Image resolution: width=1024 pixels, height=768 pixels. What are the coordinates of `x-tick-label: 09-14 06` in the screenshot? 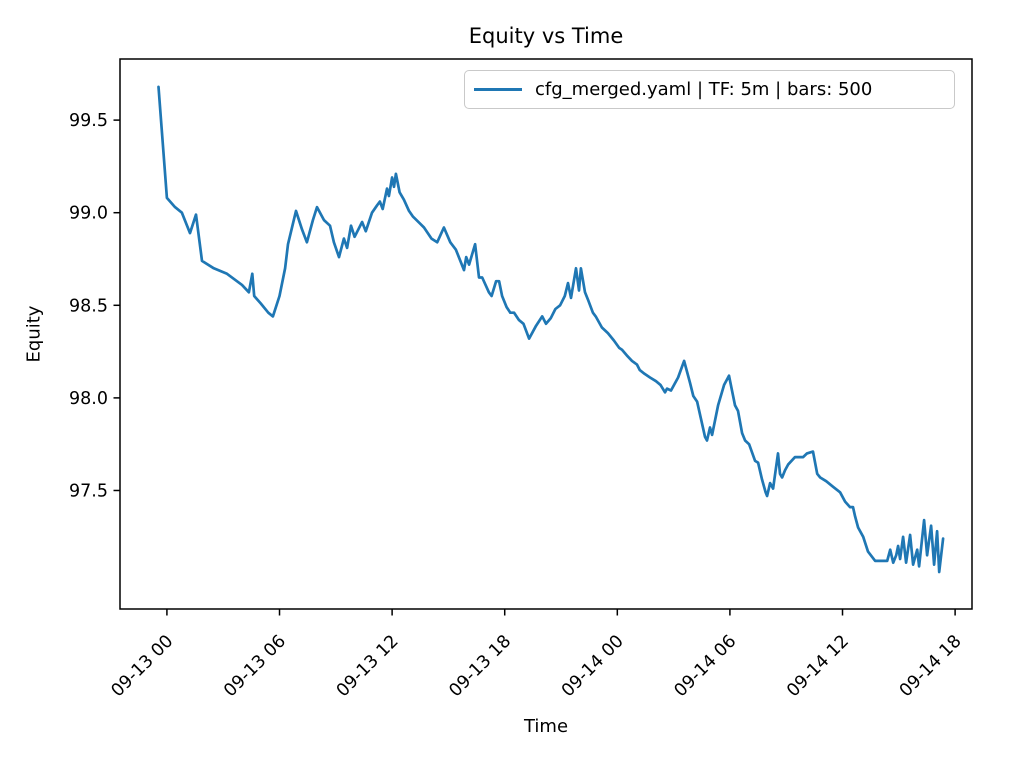 It's located at (706, 666).